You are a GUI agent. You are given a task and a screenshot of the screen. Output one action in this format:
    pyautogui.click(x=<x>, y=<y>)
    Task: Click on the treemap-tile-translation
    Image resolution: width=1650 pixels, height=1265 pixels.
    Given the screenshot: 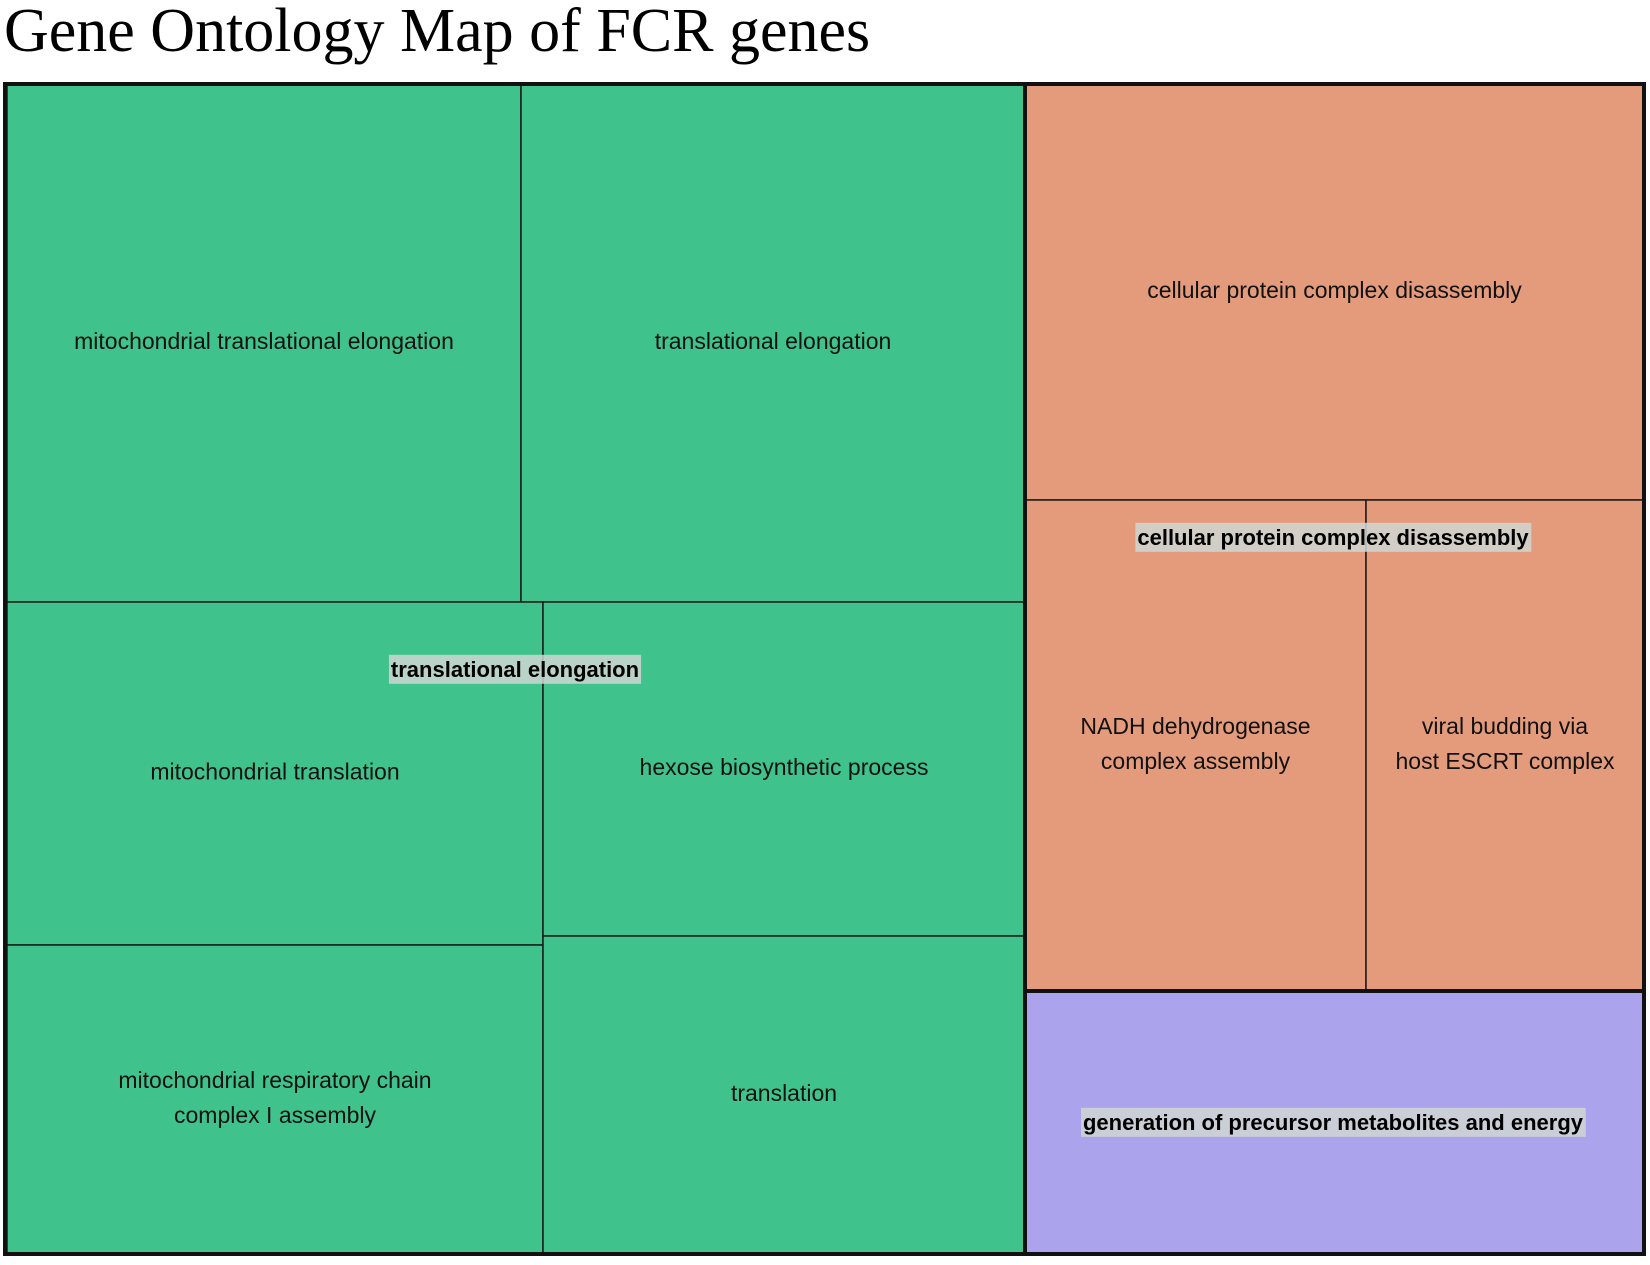 What is the action you would take?
    pyautogui.click(x=784, y=1095)
    